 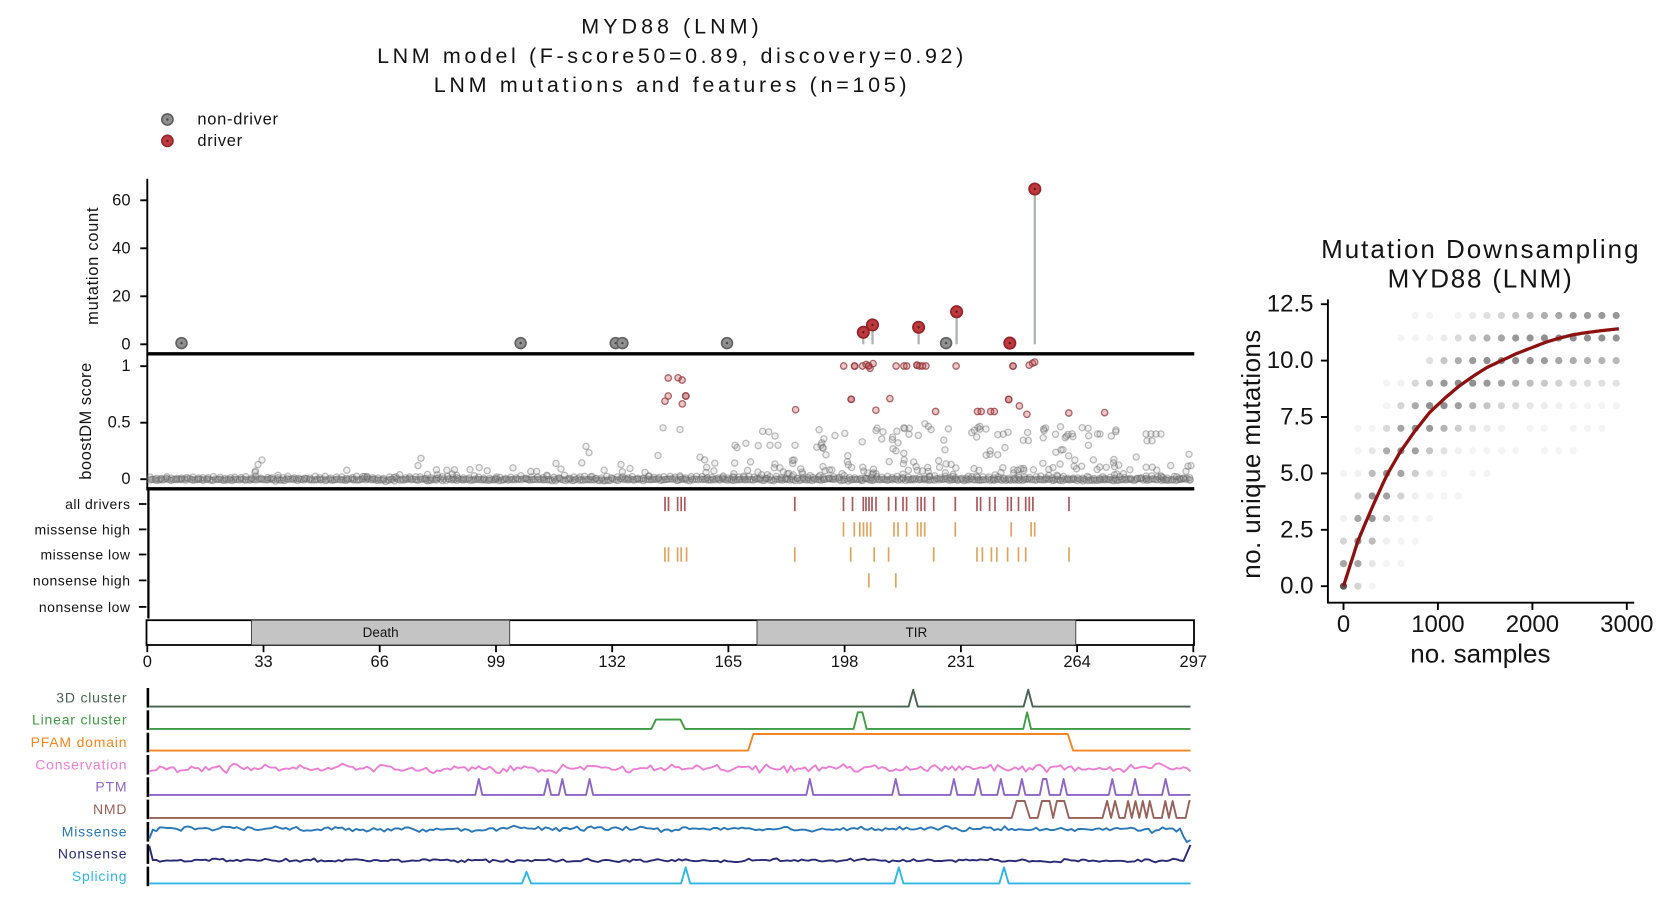 I want to click on svg-text: 99, so click(x=496, y=662).